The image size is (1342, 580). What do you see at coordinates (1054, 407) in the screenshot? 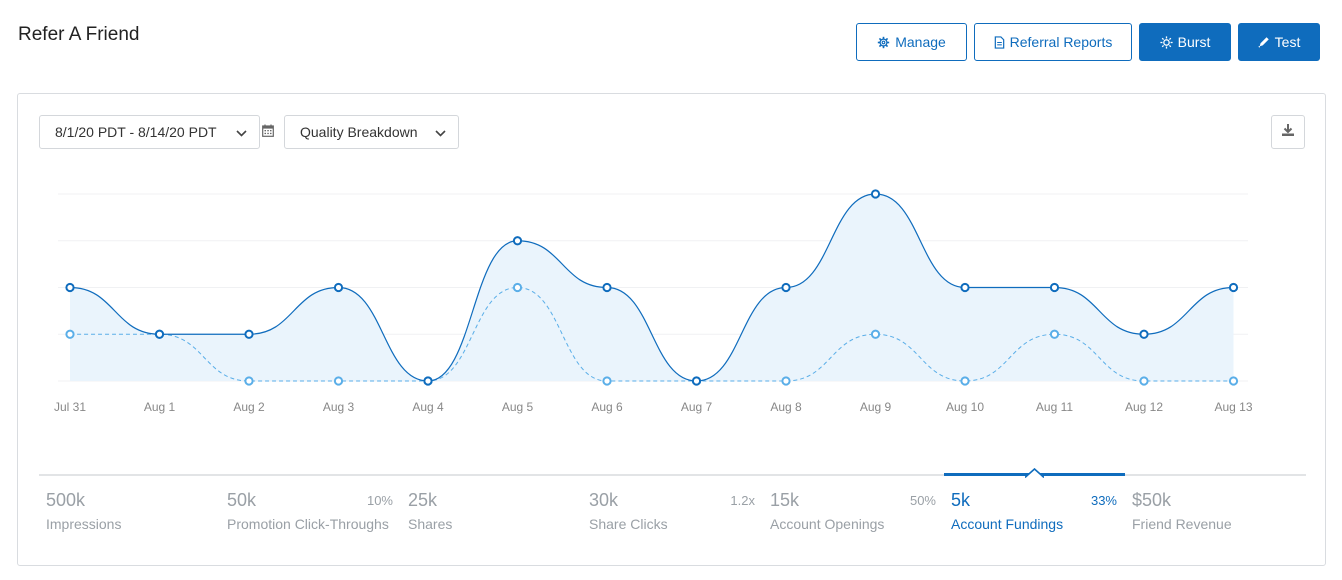
I see `x-tick-label: Aug 11` at bounding box center [1054, 407].